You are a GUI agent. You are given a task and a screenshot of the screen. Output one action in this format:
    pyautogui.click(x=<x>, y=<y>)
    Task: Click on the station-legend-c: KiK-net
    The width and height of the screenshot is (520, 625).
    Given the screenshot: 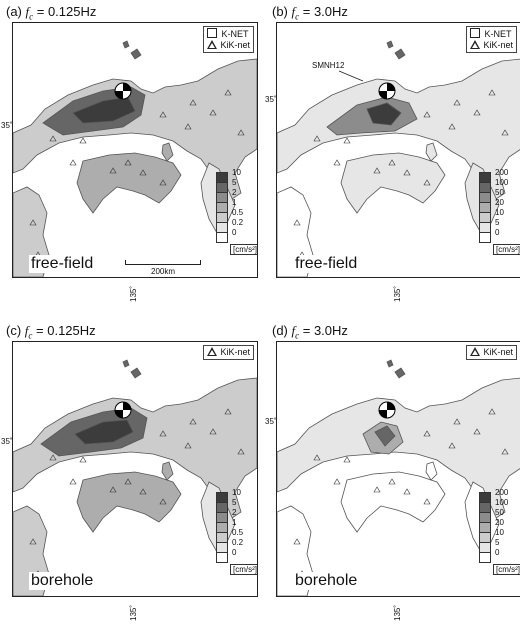 What is the action you would take?
    pyautogui.click(x=228, y=352)
    